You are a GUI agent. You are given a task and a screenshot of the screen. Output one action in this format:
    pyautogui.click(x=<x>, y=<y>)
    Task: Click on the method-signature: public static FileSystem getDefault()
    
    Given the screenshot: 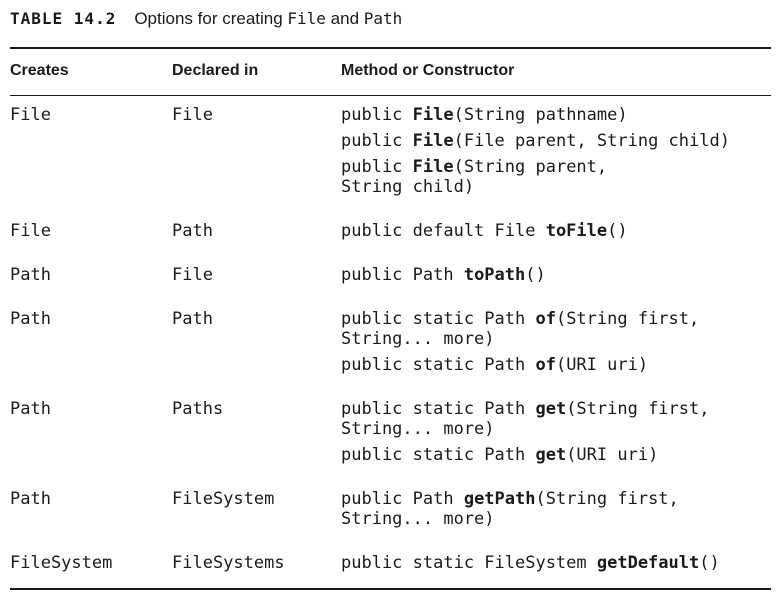 What is the action you would take?
    pyautogui.click(x=530, y=563)
    